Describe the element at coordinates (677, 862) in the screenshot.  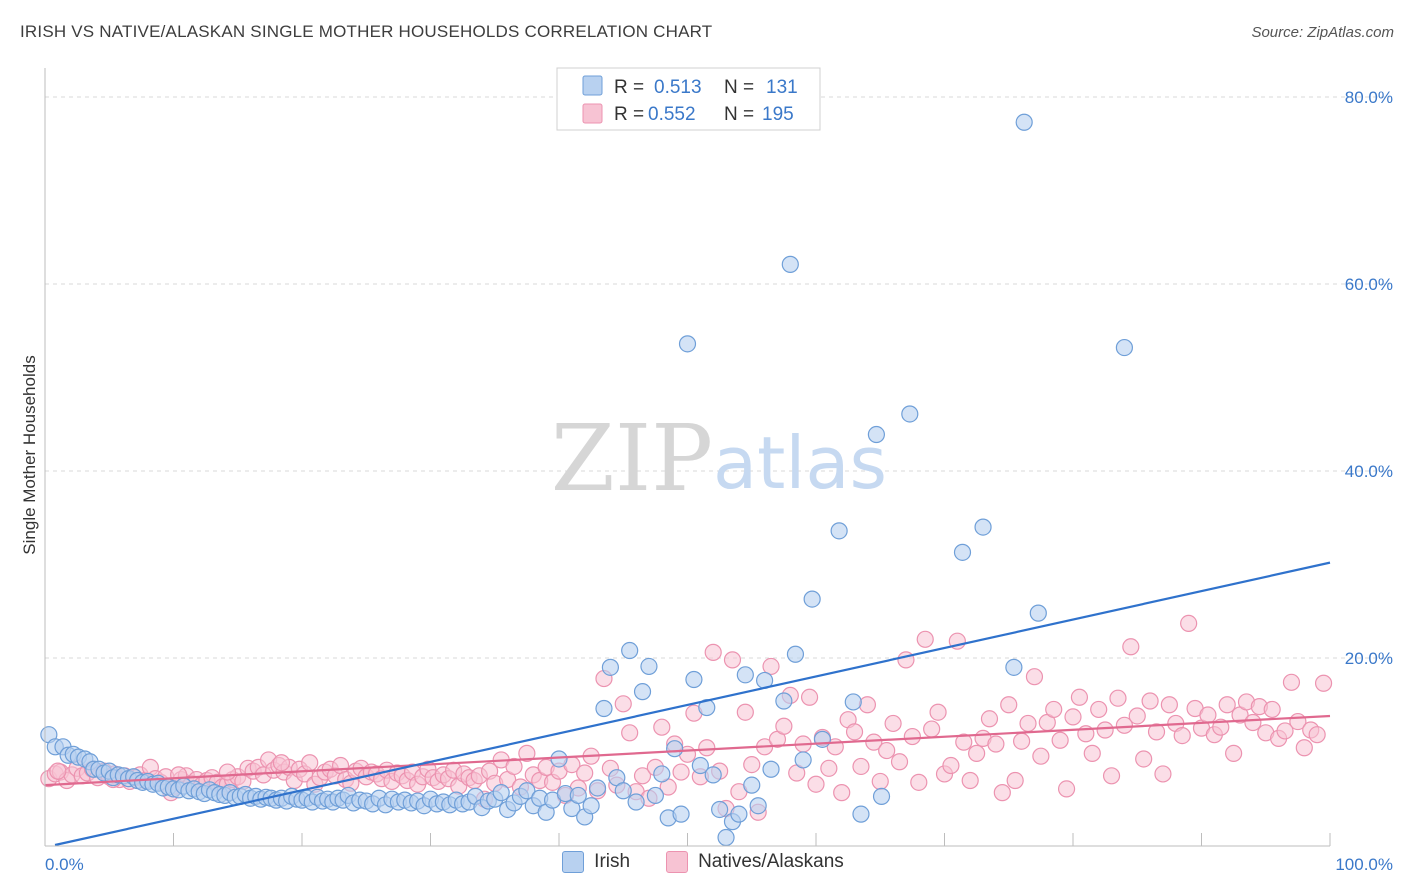
I see `bottom-swatch-natives` at that location.